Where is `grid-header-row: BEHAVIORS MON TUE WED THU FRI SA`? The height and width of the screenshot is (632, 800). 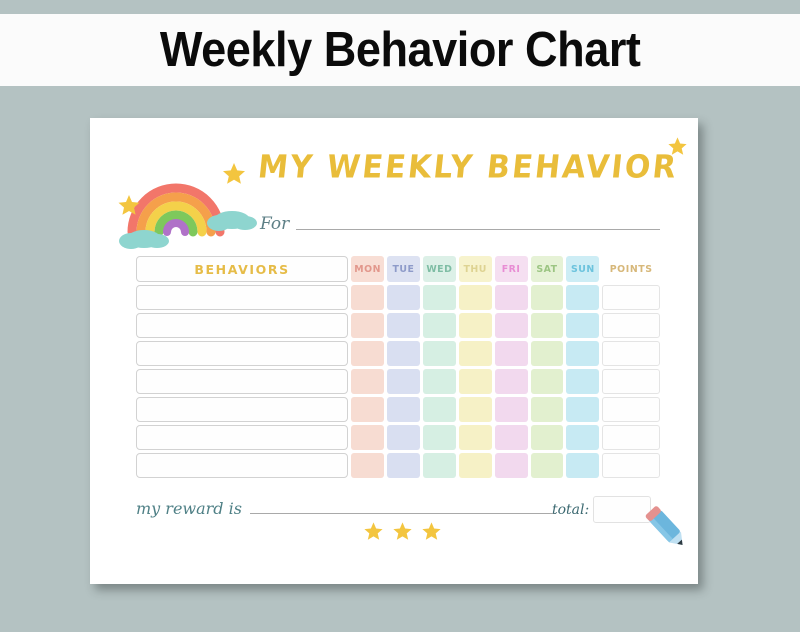
grid-header-row: BEHAVIORS MON TUE WED THU FRI SA is located at coordinates (398, 269).